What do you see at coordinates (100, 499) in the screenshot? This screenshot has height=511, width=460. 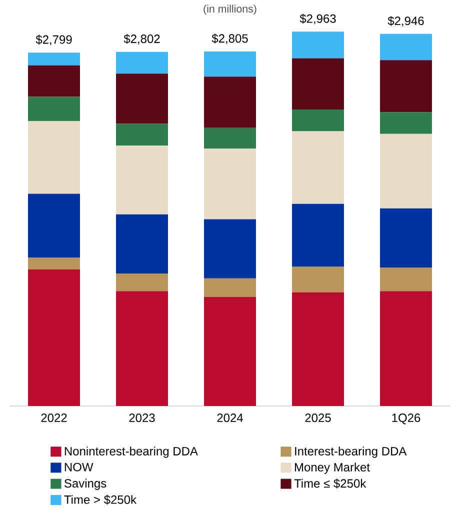 I see `legend-label: Time > $250k` at bounding box center [100, 499].